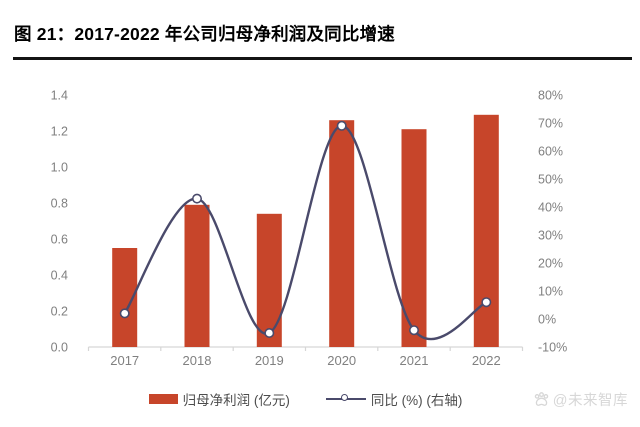  I want to click on y-tick-label-right: 60%, so click(550, 152).